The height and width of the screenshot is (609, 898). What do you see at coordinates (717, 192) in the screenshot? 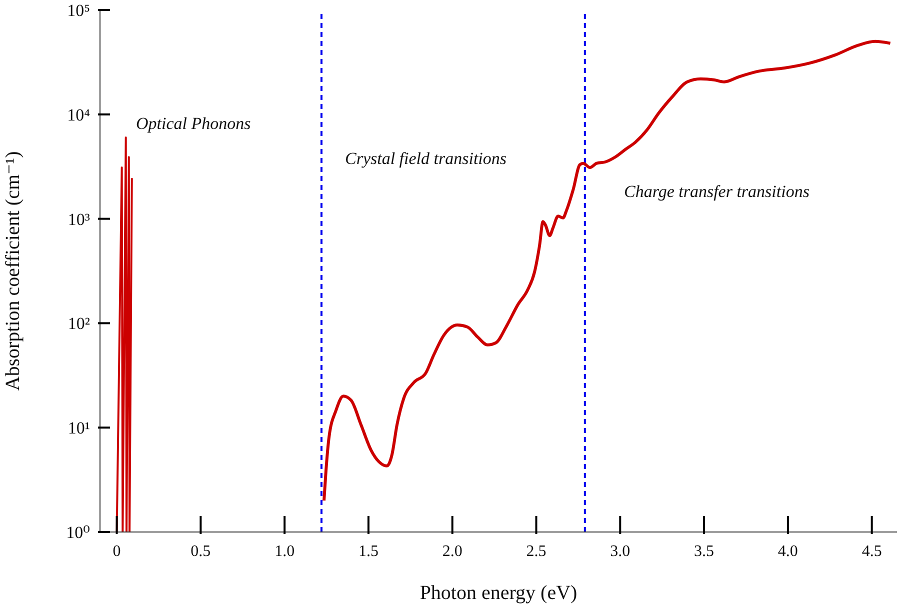
I see `annotation: Charge transfer transitions` at bounding box center [717, 192].